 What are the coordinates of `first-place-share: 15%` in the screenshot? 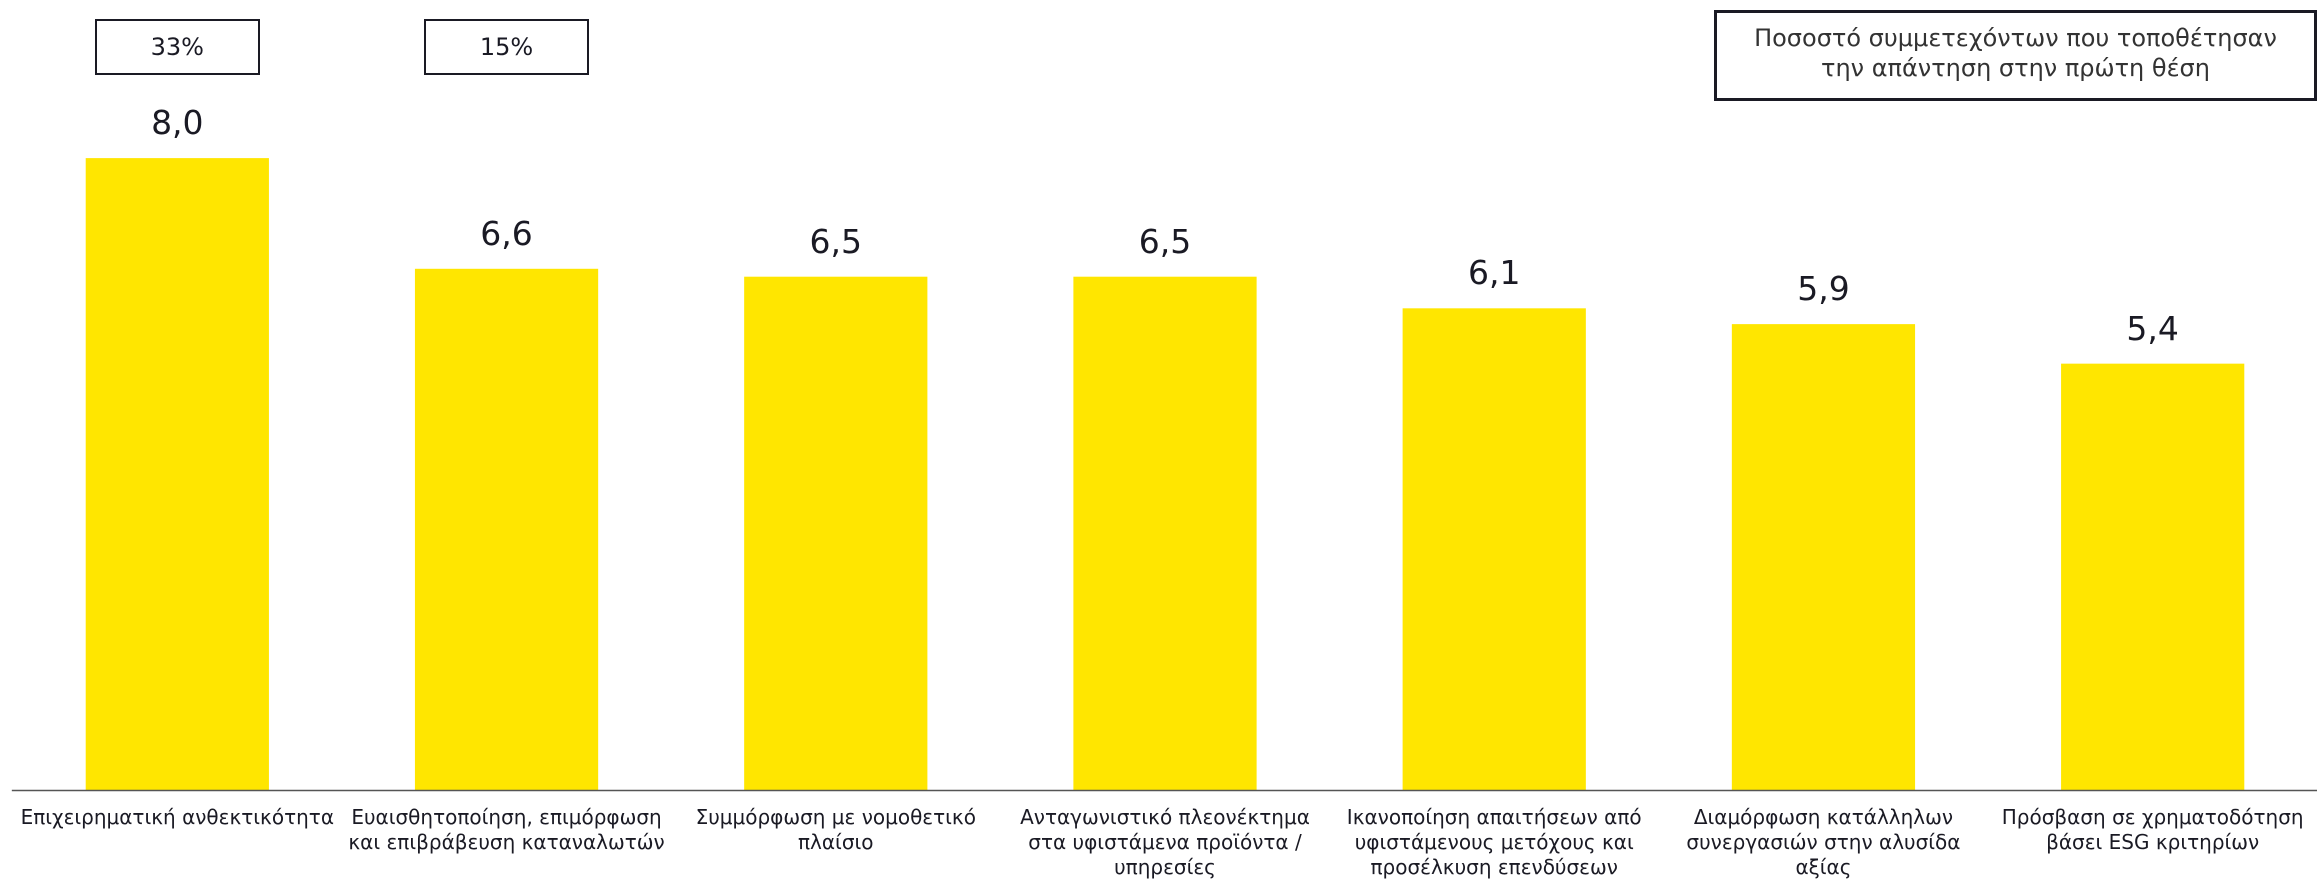 It's located at (506, 47).